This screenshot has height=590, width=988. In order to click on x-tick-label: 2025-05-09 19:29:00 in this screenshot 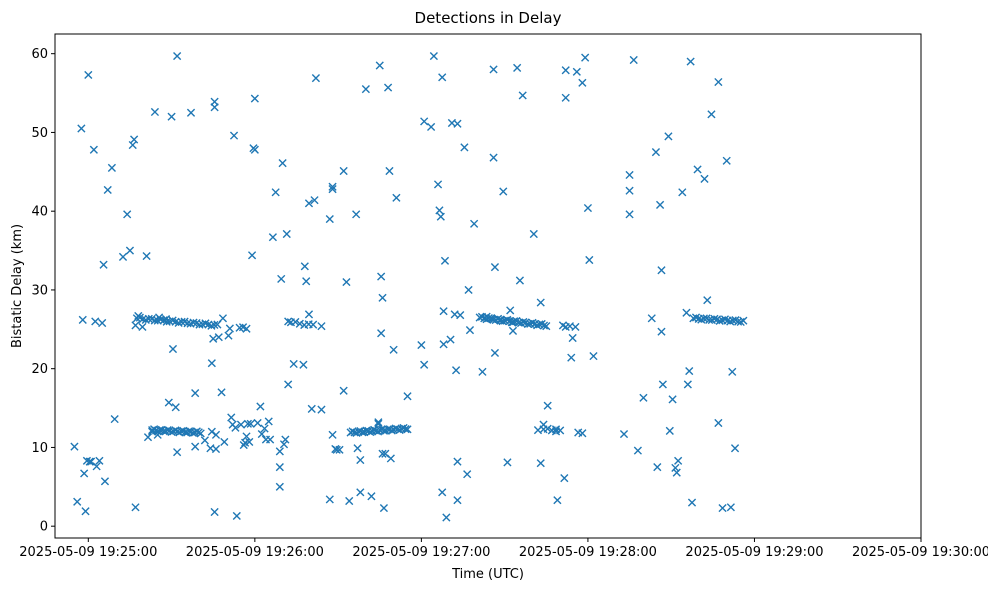, I will do `click(754, 552)`.